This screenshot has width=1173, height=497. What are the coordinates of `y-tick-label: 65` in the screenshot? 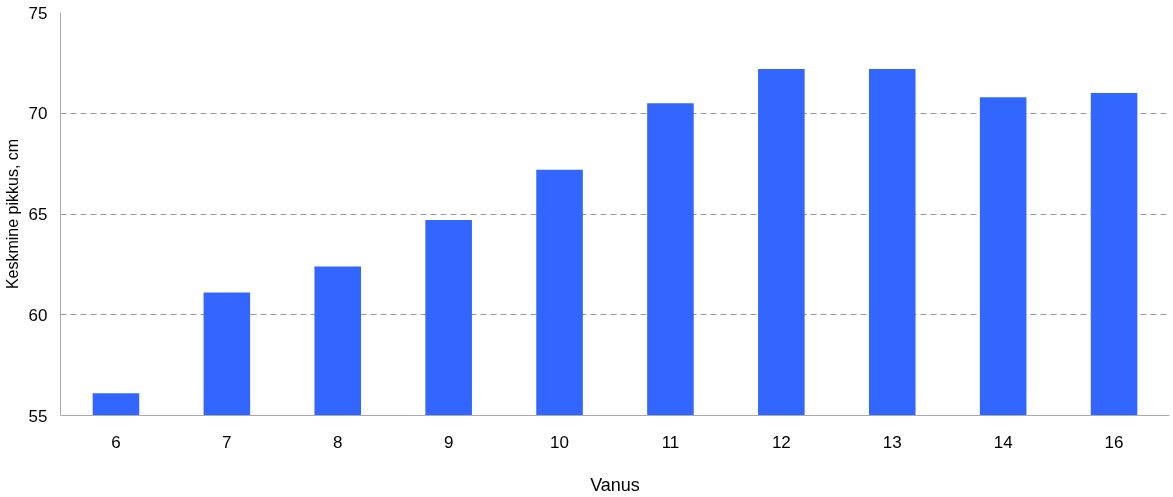 It's located at (38, 214).